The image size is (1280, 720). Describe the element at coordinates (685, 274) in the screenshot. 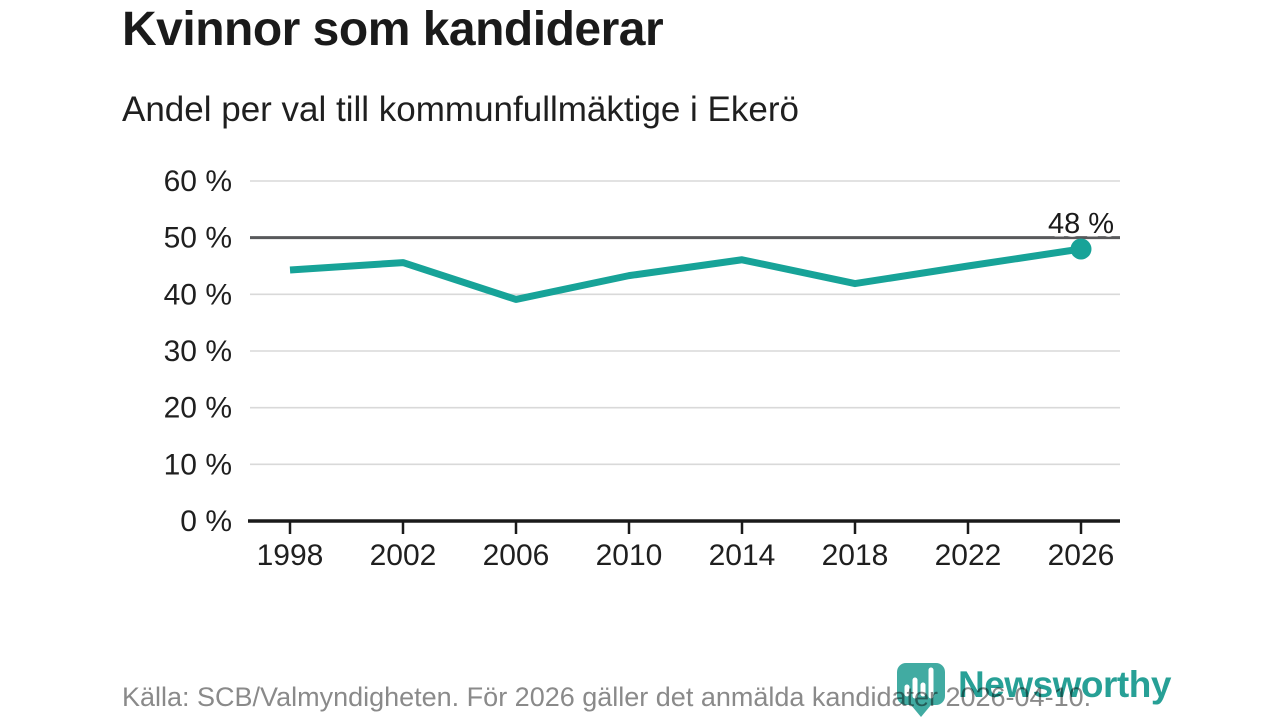

I see `data-line` at that location.